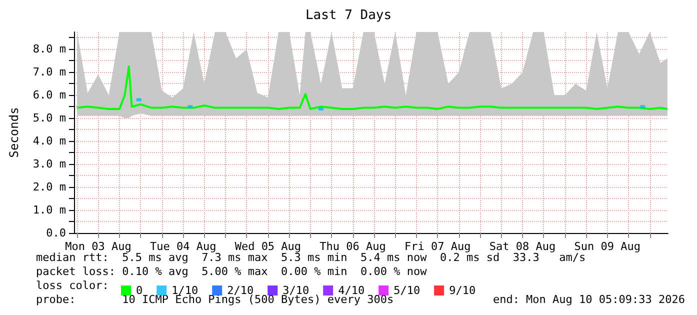  What do you see at coordinates (372, 87) in the screenshot?
I see `line-series` at bounding box center [372, 87].